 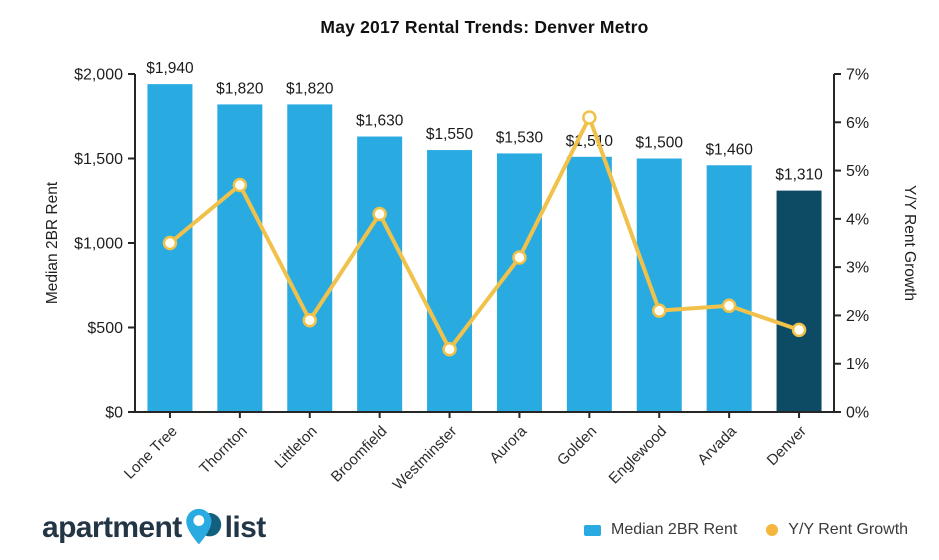 What do you see at coordinates (98, 244) in the screenshot?
I see `y-left-tick-label: $1,000` at bounding box center [98, 244].